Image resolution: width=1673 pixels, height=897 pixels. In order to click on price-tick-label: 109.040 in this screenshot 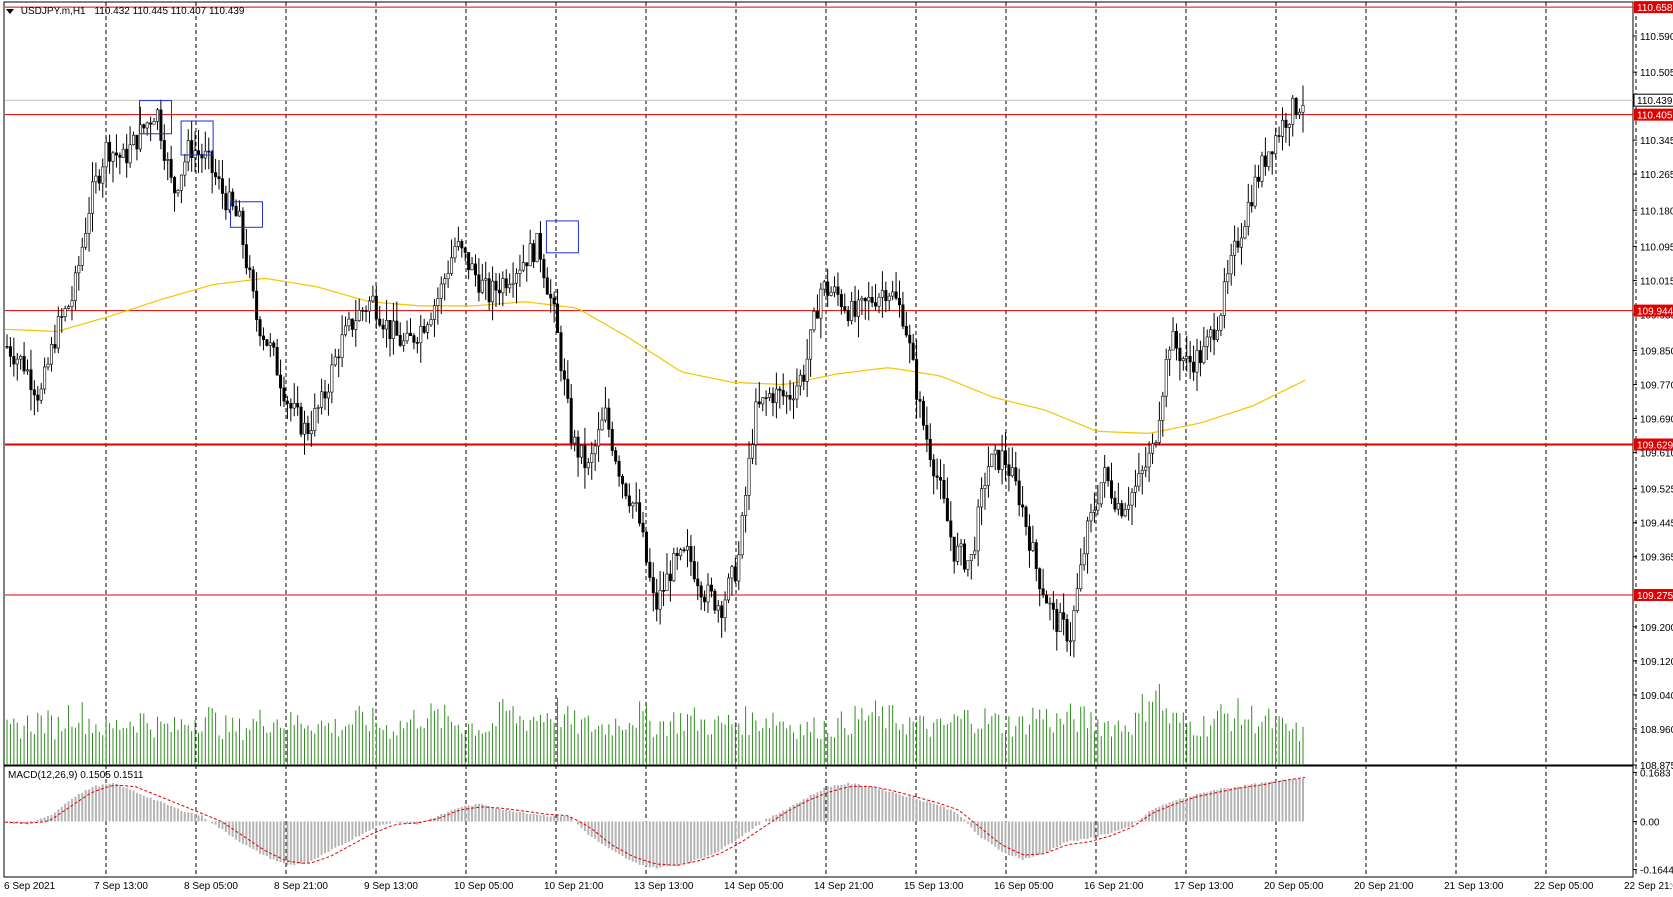, I will do `click(1656, 696)`.